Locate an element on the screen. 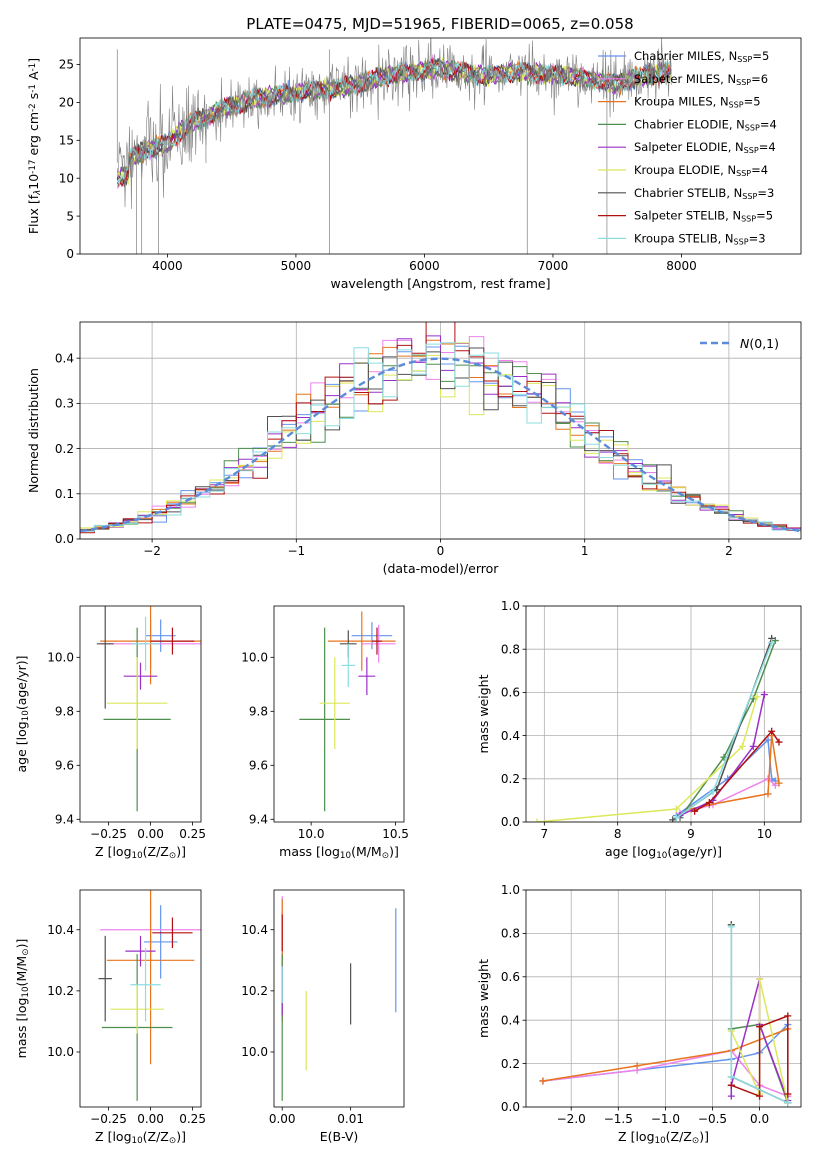 Image resolution: width=819 pixels, height=1170 pixels. x-tick-label: −1.0 is located at coordinates (665, 1119).